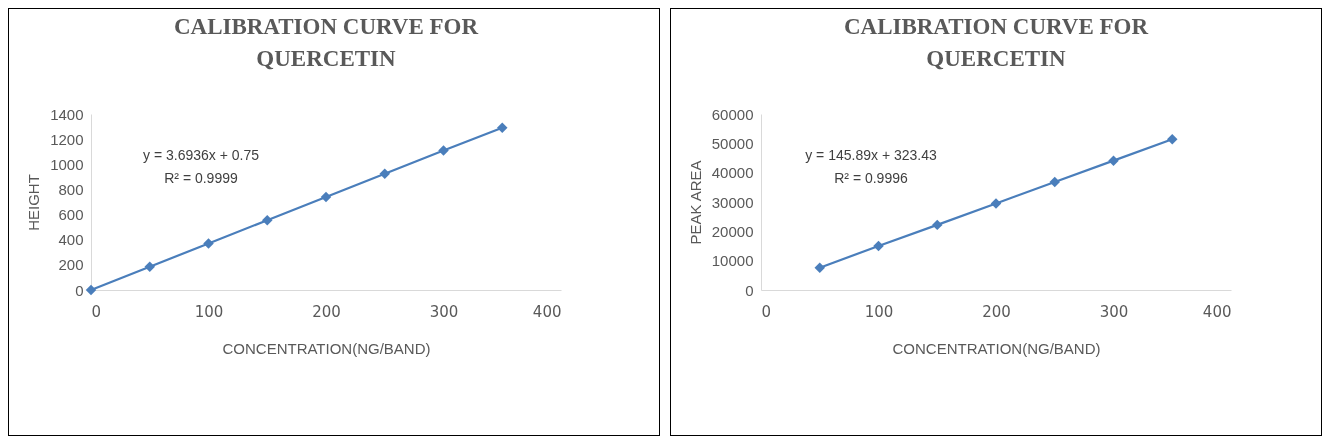 The height and width of the screenshot is (448, 1339). What do you see at coordinates (732, 231) in the screenshot?
I see `y-tick-label: 20000` at bounding box center [732, 231].